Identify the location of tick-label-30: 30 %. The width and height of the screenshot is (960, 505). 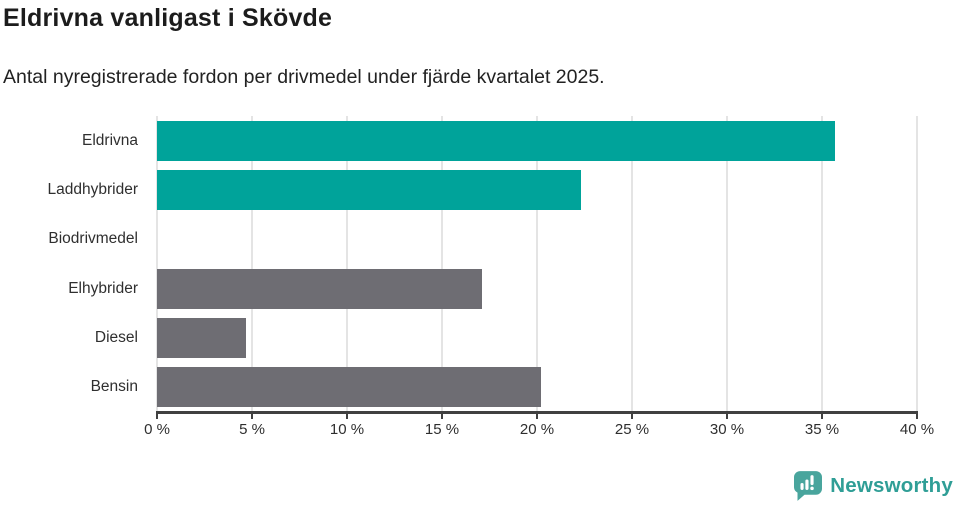
(727, 429).